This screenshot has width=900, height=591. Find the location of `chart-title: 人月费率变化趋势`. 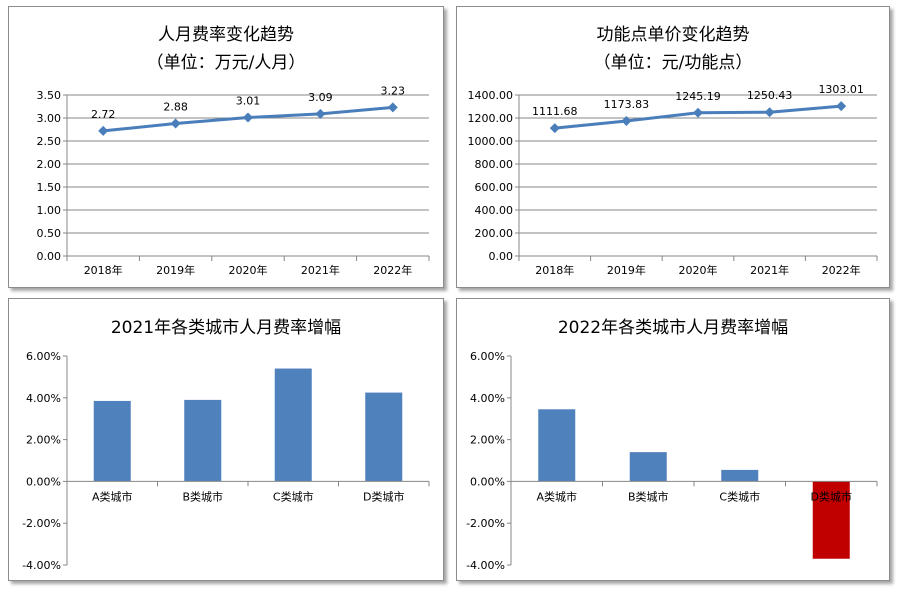

chart-title: 人月费率变化趋势 is located at coordinates (226, 35).